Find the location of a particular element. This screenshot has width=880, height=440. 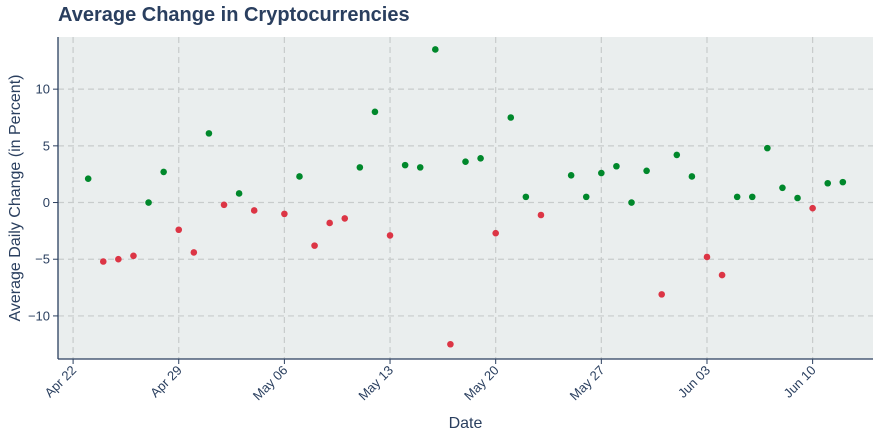

x-tick-label: Apr 29 is located at coordinates (166, 382).